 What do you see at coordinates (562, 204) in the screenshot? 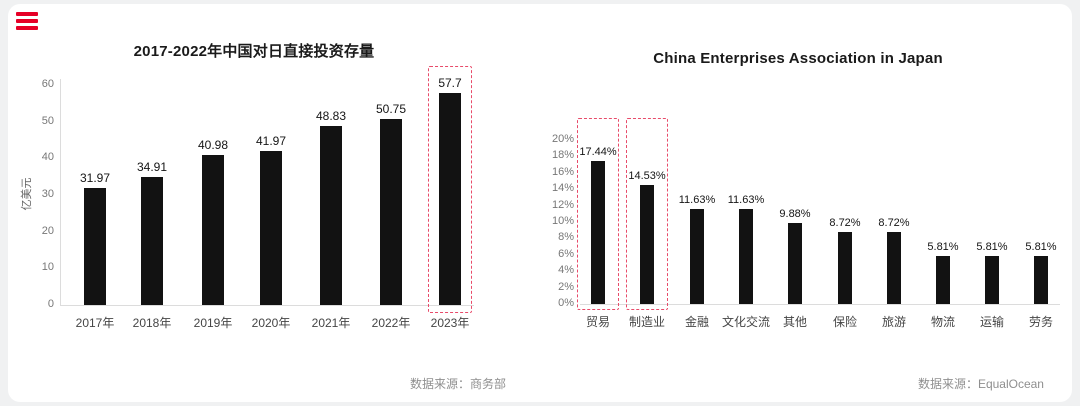
I see `y-tick-label: 12%` at bounding box center [562, 204].